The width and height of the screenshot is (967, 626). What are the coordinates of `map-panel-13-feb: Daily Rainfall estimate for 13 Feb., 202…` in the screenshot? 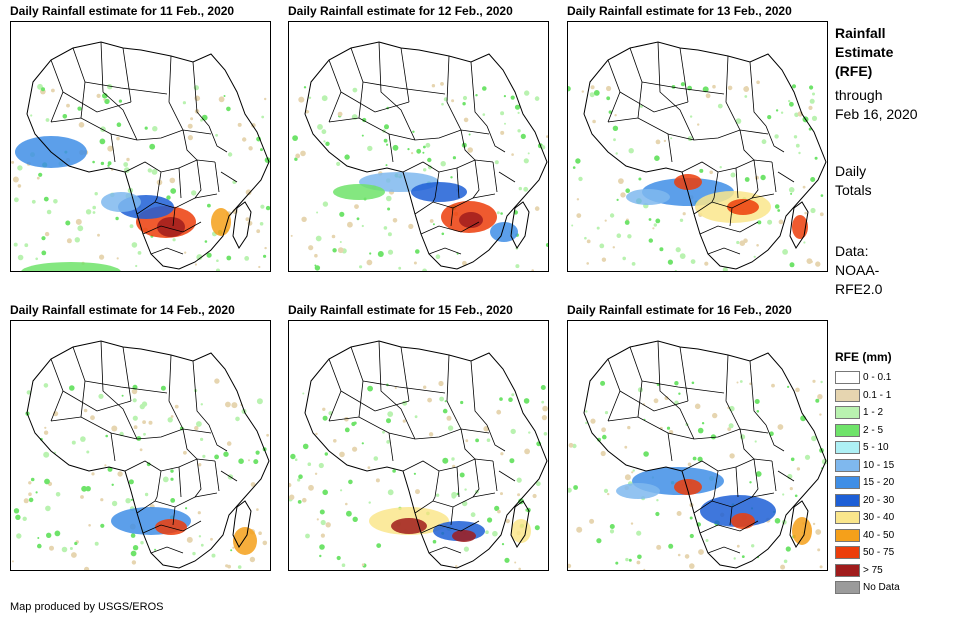 It's located at (697, 137).